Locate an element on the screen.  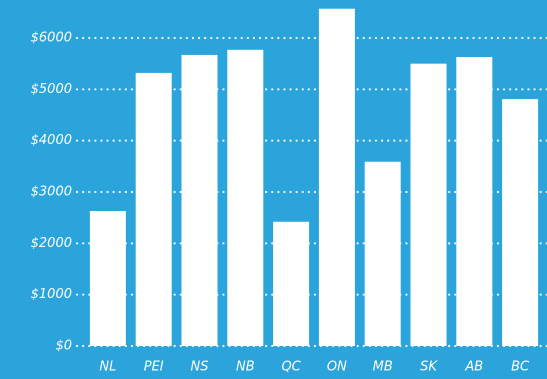
y-tick-label: $4000 is located at coordinates (51, 140).